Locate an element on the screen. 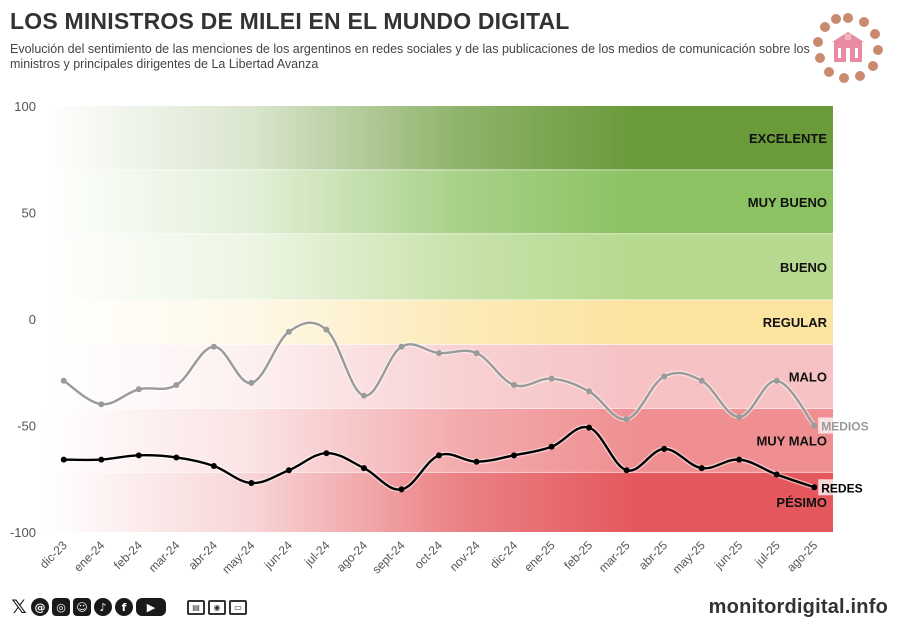  x-tick-label: ago-24 is located at coordinates (352, 556).